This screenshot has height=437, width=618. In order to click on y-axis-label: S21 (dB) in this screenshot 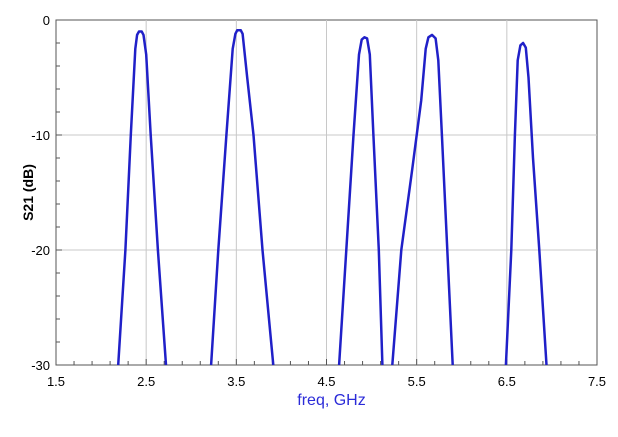, I will do `click(28, 192)`.